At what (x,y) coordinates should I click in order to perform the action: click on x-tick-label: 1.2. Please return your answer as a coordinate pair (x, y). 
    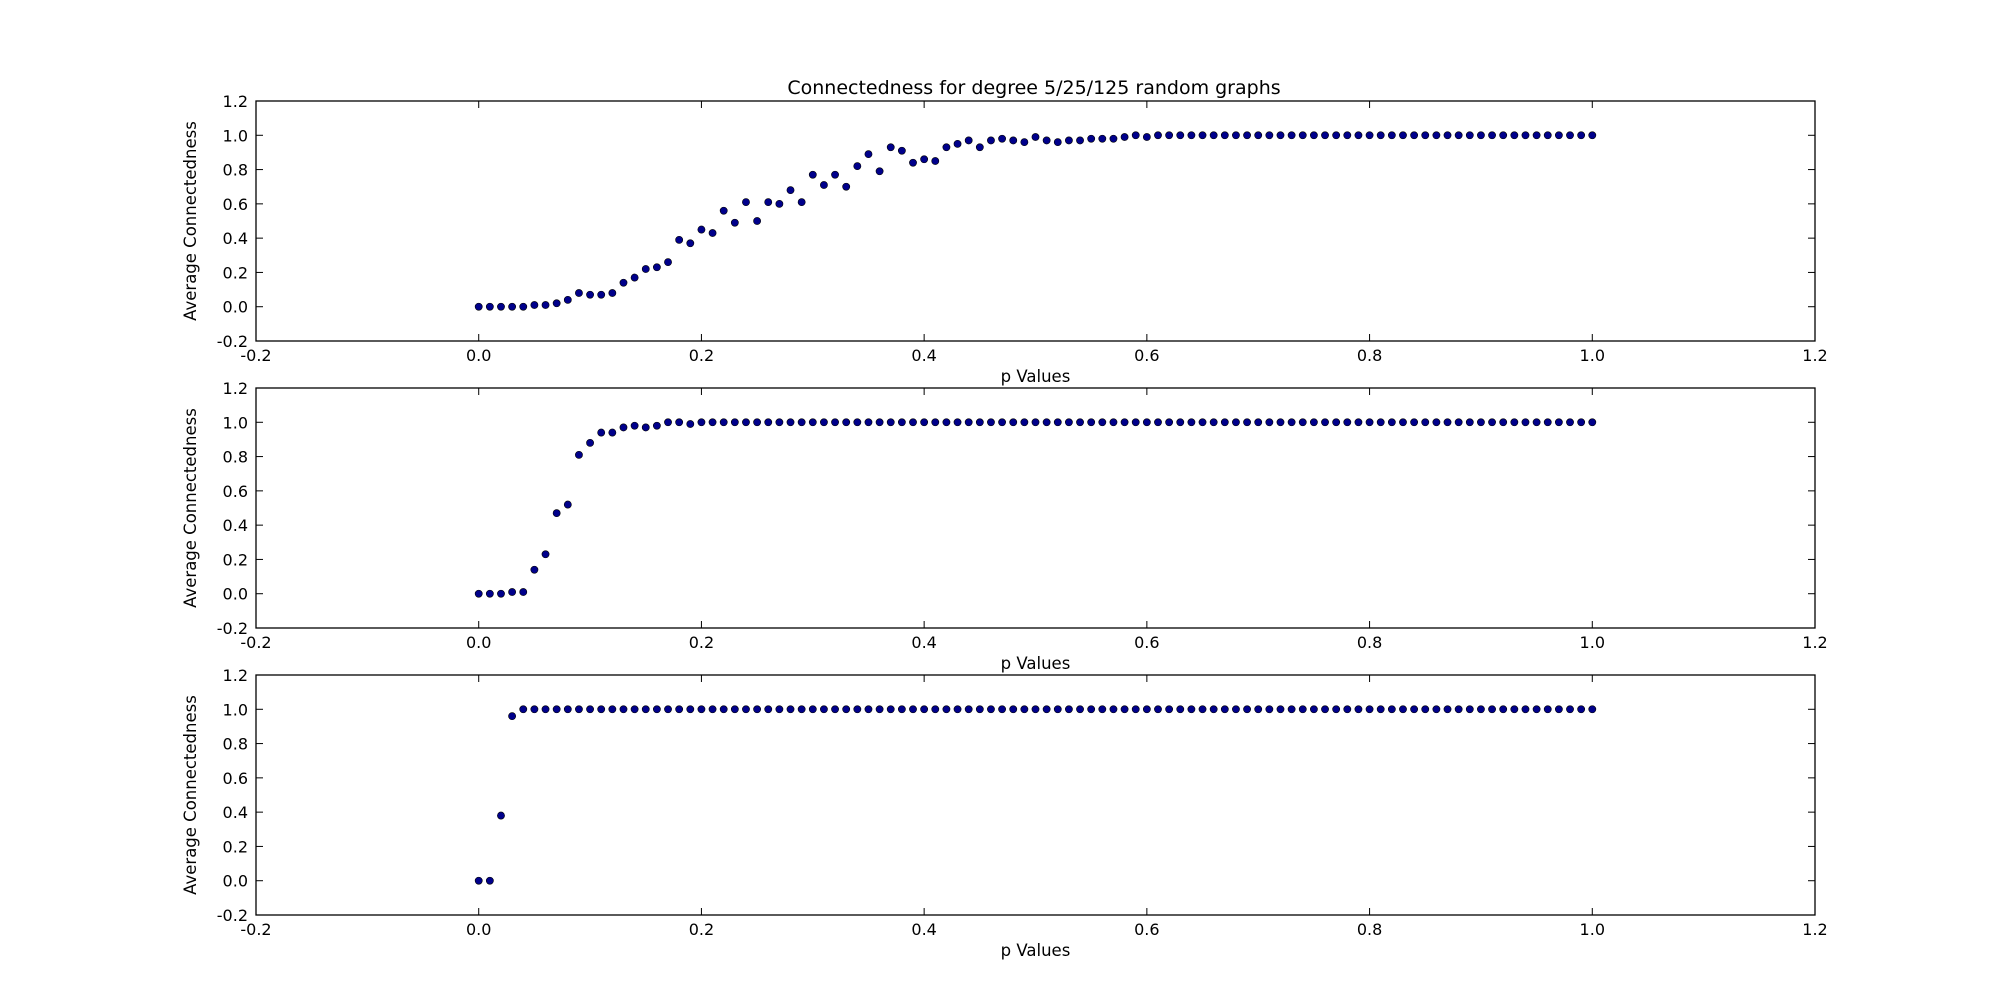
    Looking at the image, I should click on (1814, 929).